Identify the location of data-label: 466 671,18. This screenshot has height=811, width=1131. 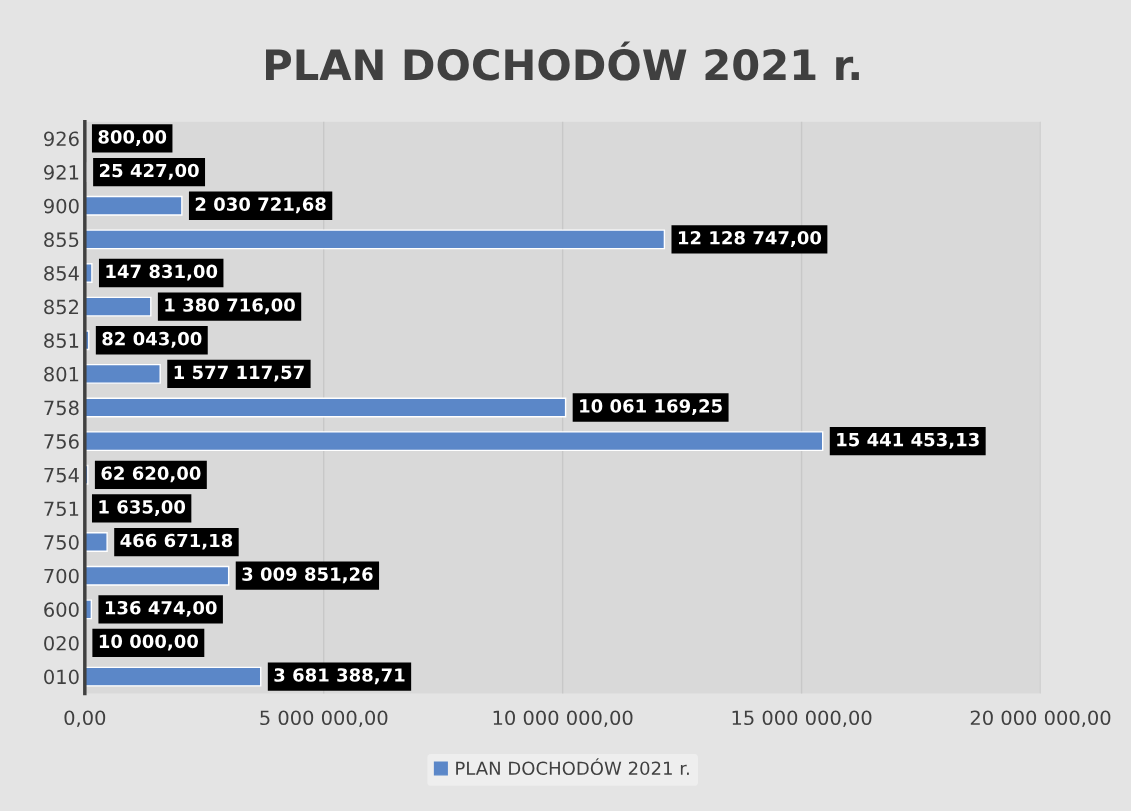
(176, 541).